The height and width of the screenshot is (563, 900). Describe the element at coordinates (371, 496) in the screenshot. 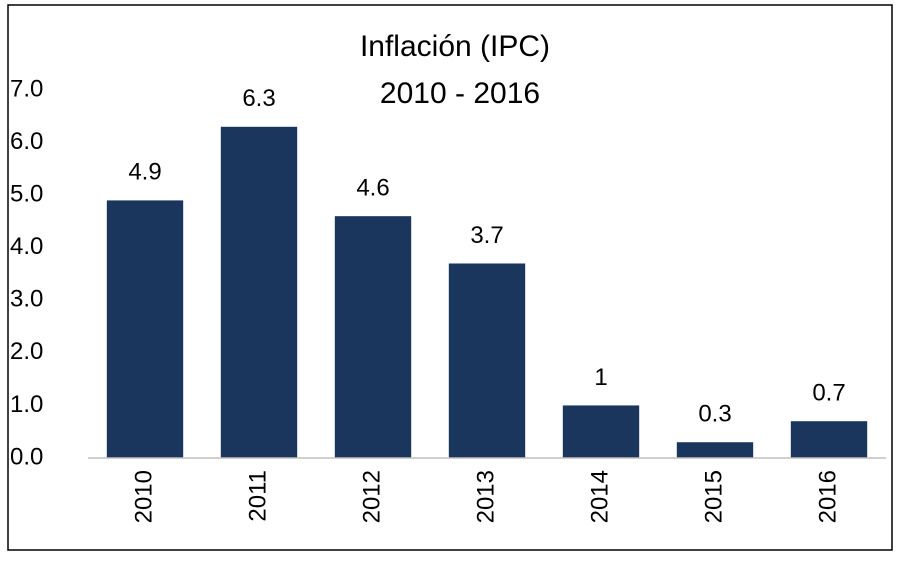

I see `x-tick-label: 2012` at that location.